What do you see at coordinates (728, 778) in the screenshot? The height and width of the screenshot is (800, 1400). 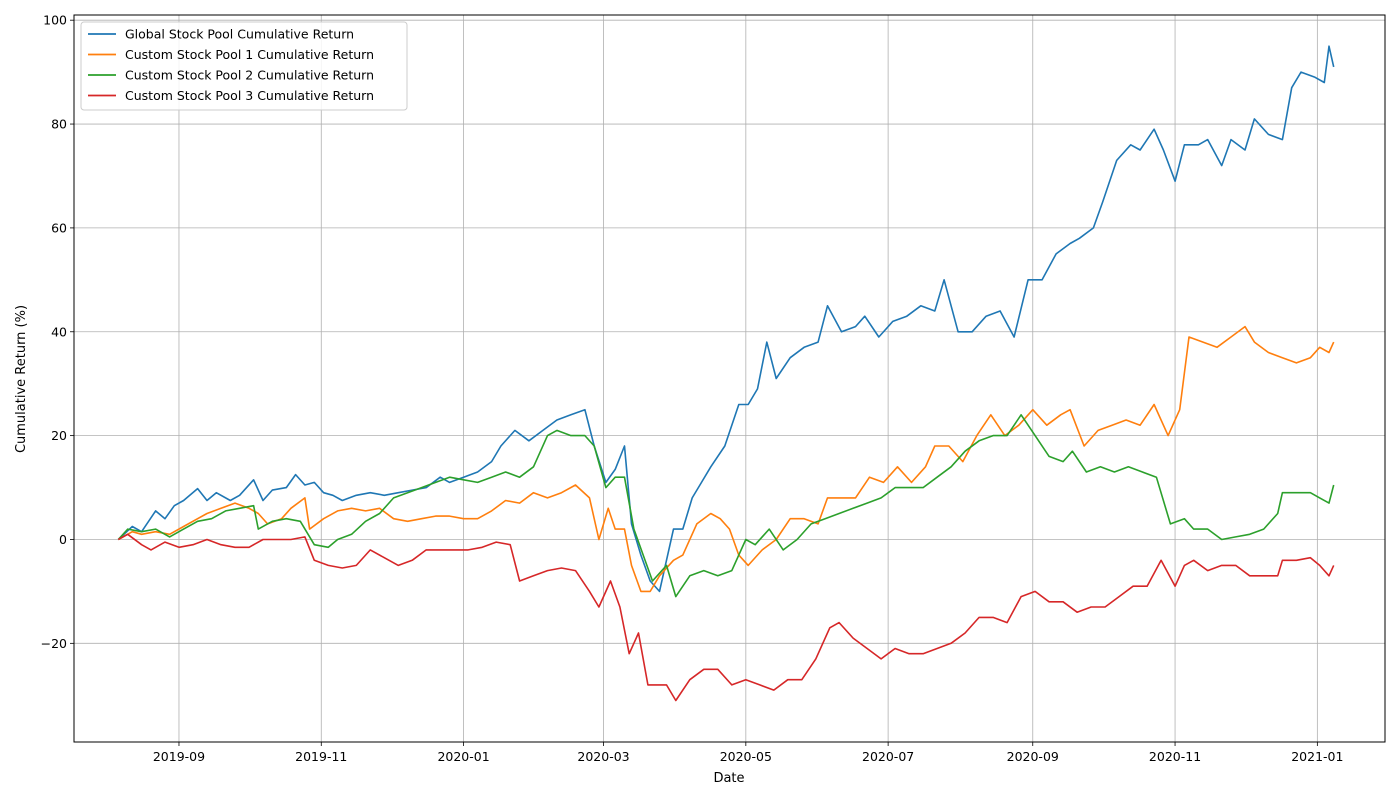 I see `x-axis-title: Date` at bounding box center [728, 778].